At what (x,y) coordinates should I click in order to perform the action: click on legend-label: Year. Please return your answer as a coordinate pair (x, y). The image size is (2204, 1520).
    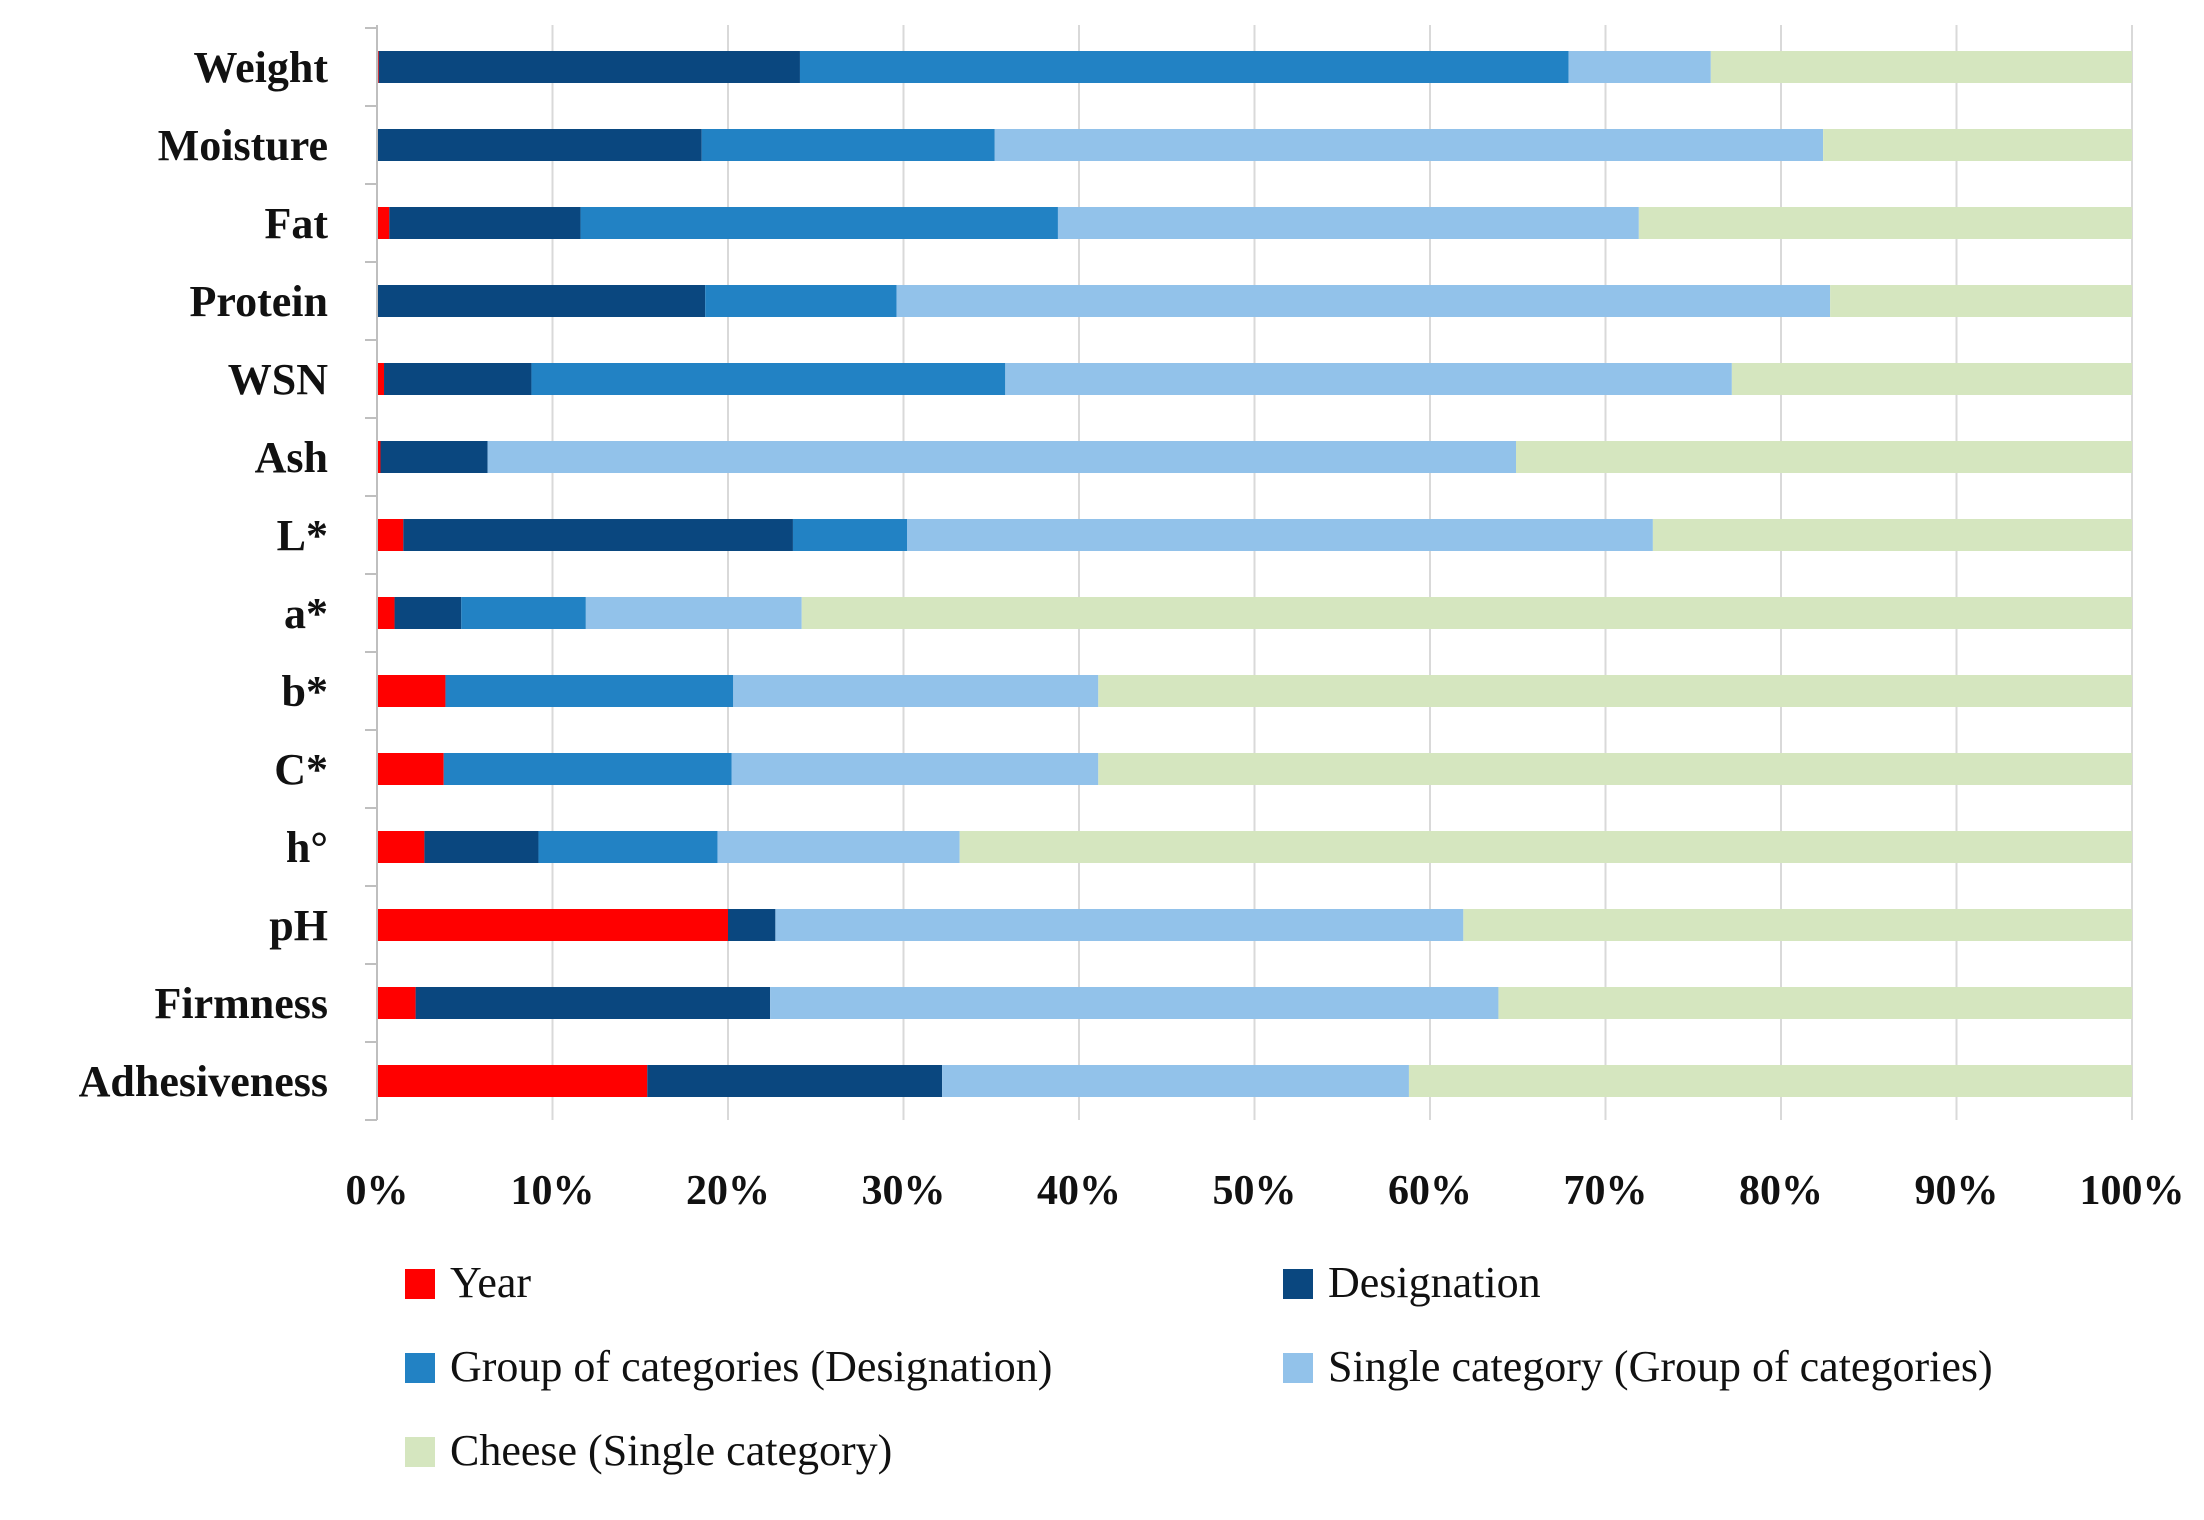
    Looking at the image, I should click on (490, 1282).